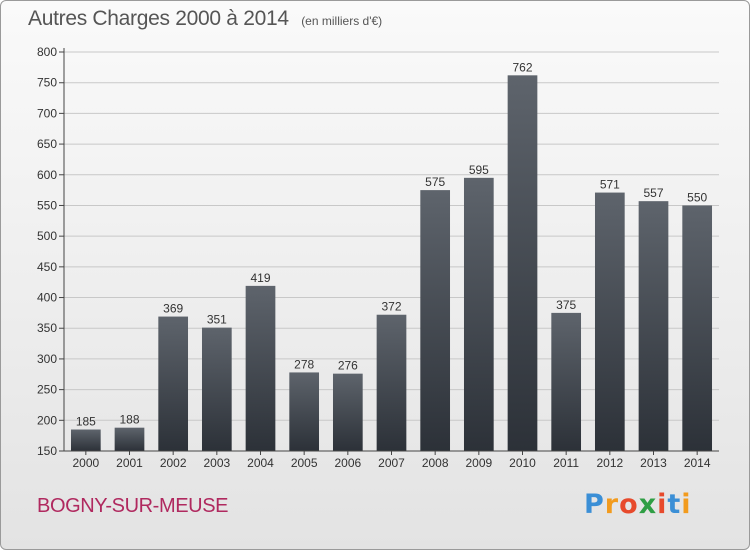 This screenshot has height=550, width=750. What do you see at coordinates (173, 309) in the screenshot?
I see `data-label: 369` at bounding box center [173, 309].